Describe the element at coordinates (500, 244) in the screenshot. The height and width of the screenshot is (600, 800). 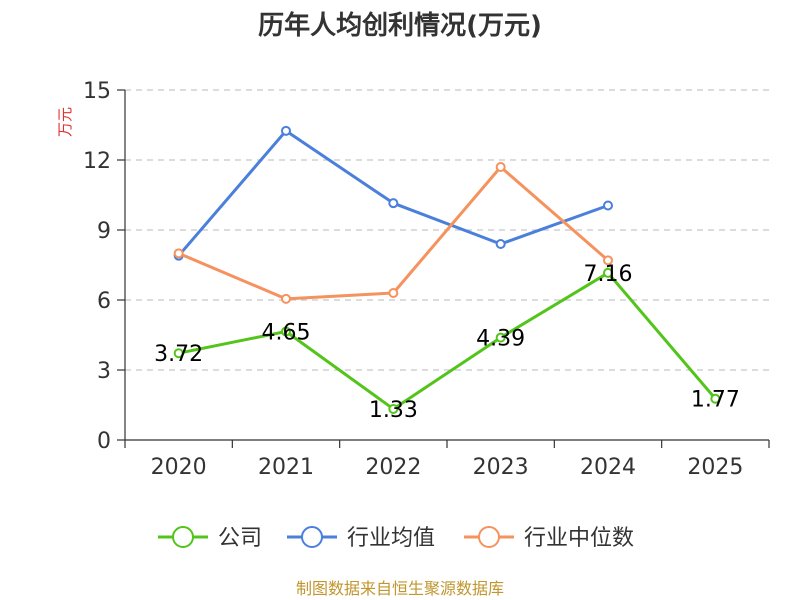
I see `series-1-point-2023` at that location.